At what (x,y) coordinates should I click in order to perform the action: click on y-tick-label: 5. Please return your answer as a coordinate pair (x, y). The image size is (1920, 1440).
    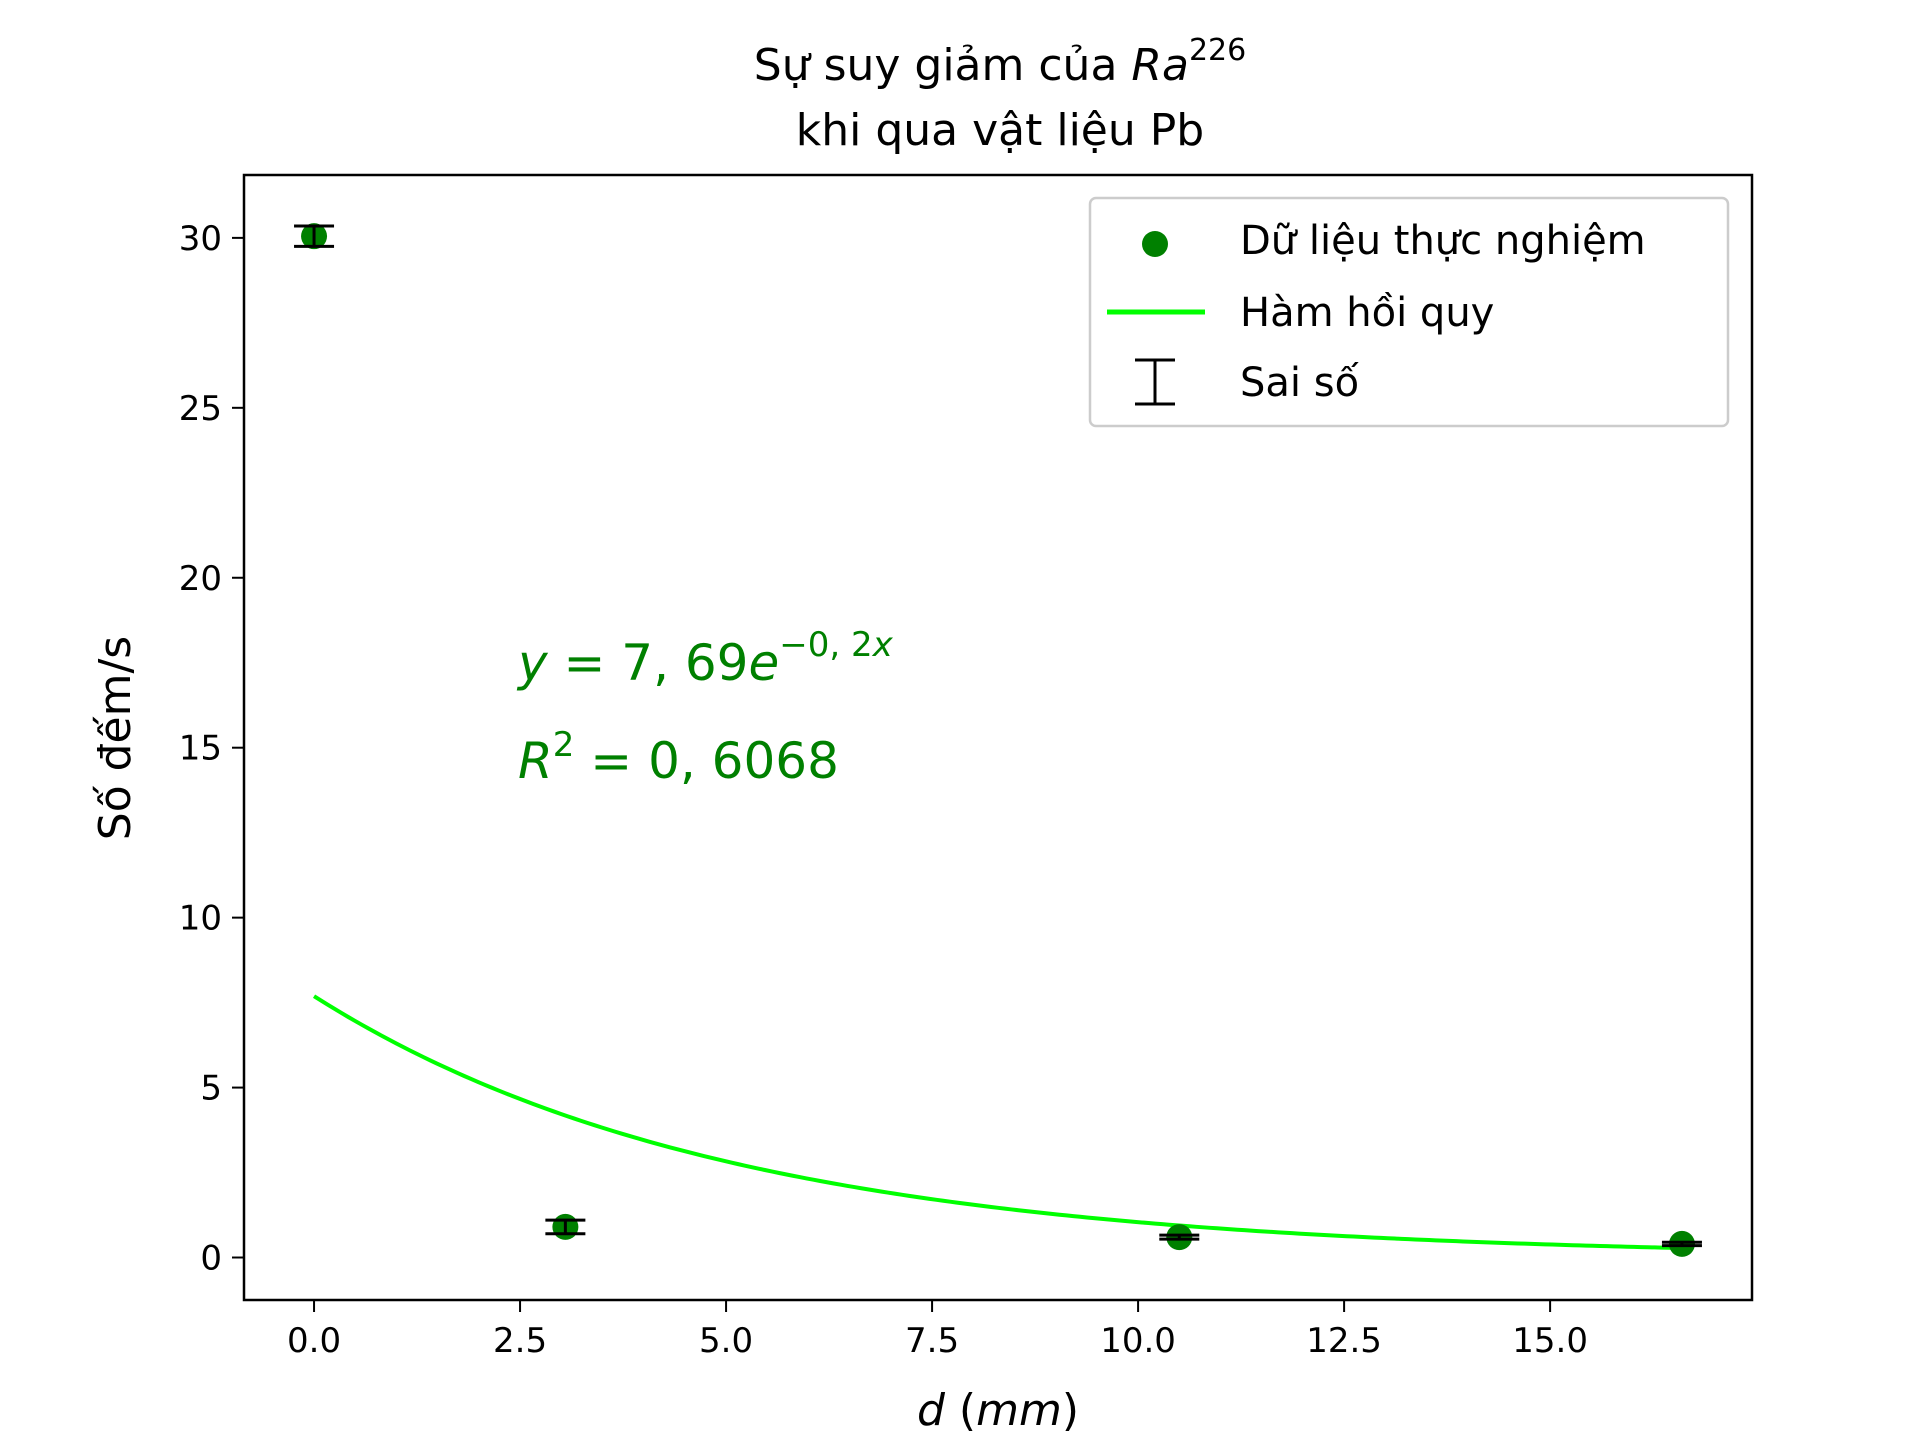
    Looking at the image, I should click on (211, 1089).